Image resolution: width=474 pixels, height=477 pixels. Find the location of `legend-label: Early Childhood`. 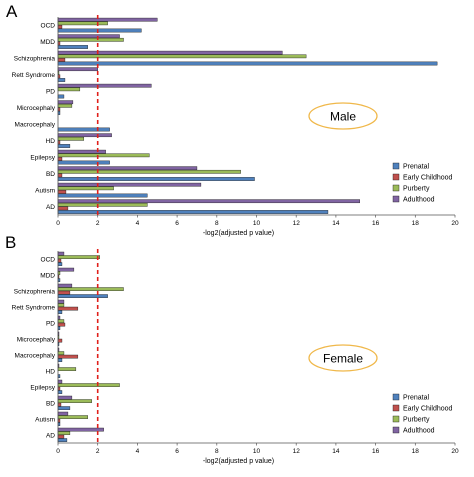

legend-label: Early Childhood is located at coordinates (428, 178).